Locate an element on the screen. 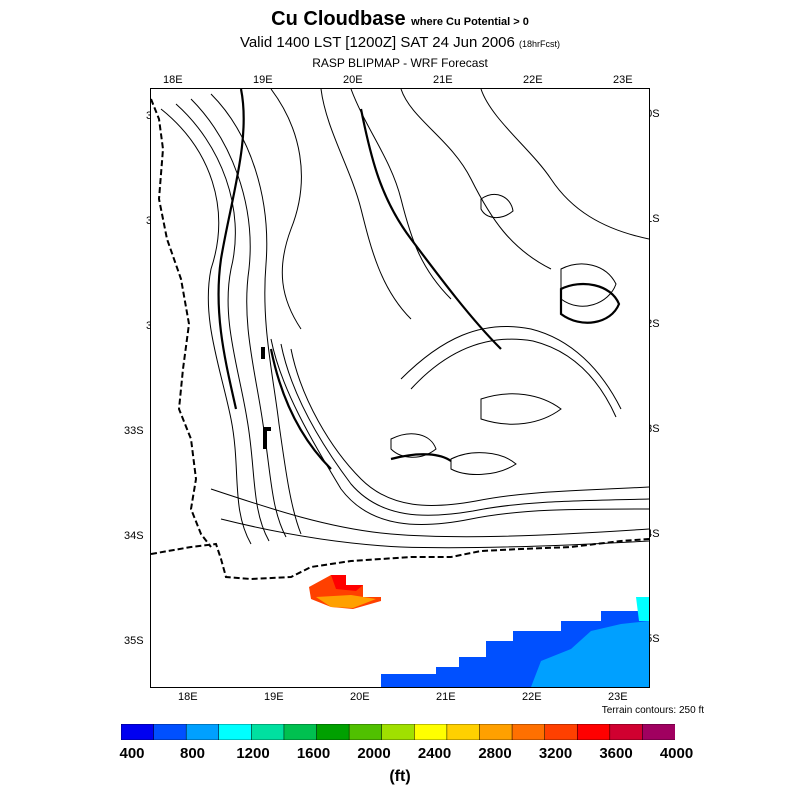 This screenshot has width=800, height=800. valid-time-text: Valid 1400 LST [1200Z] SAT 24 Jun 2006 is located at coordinates (377, 42).